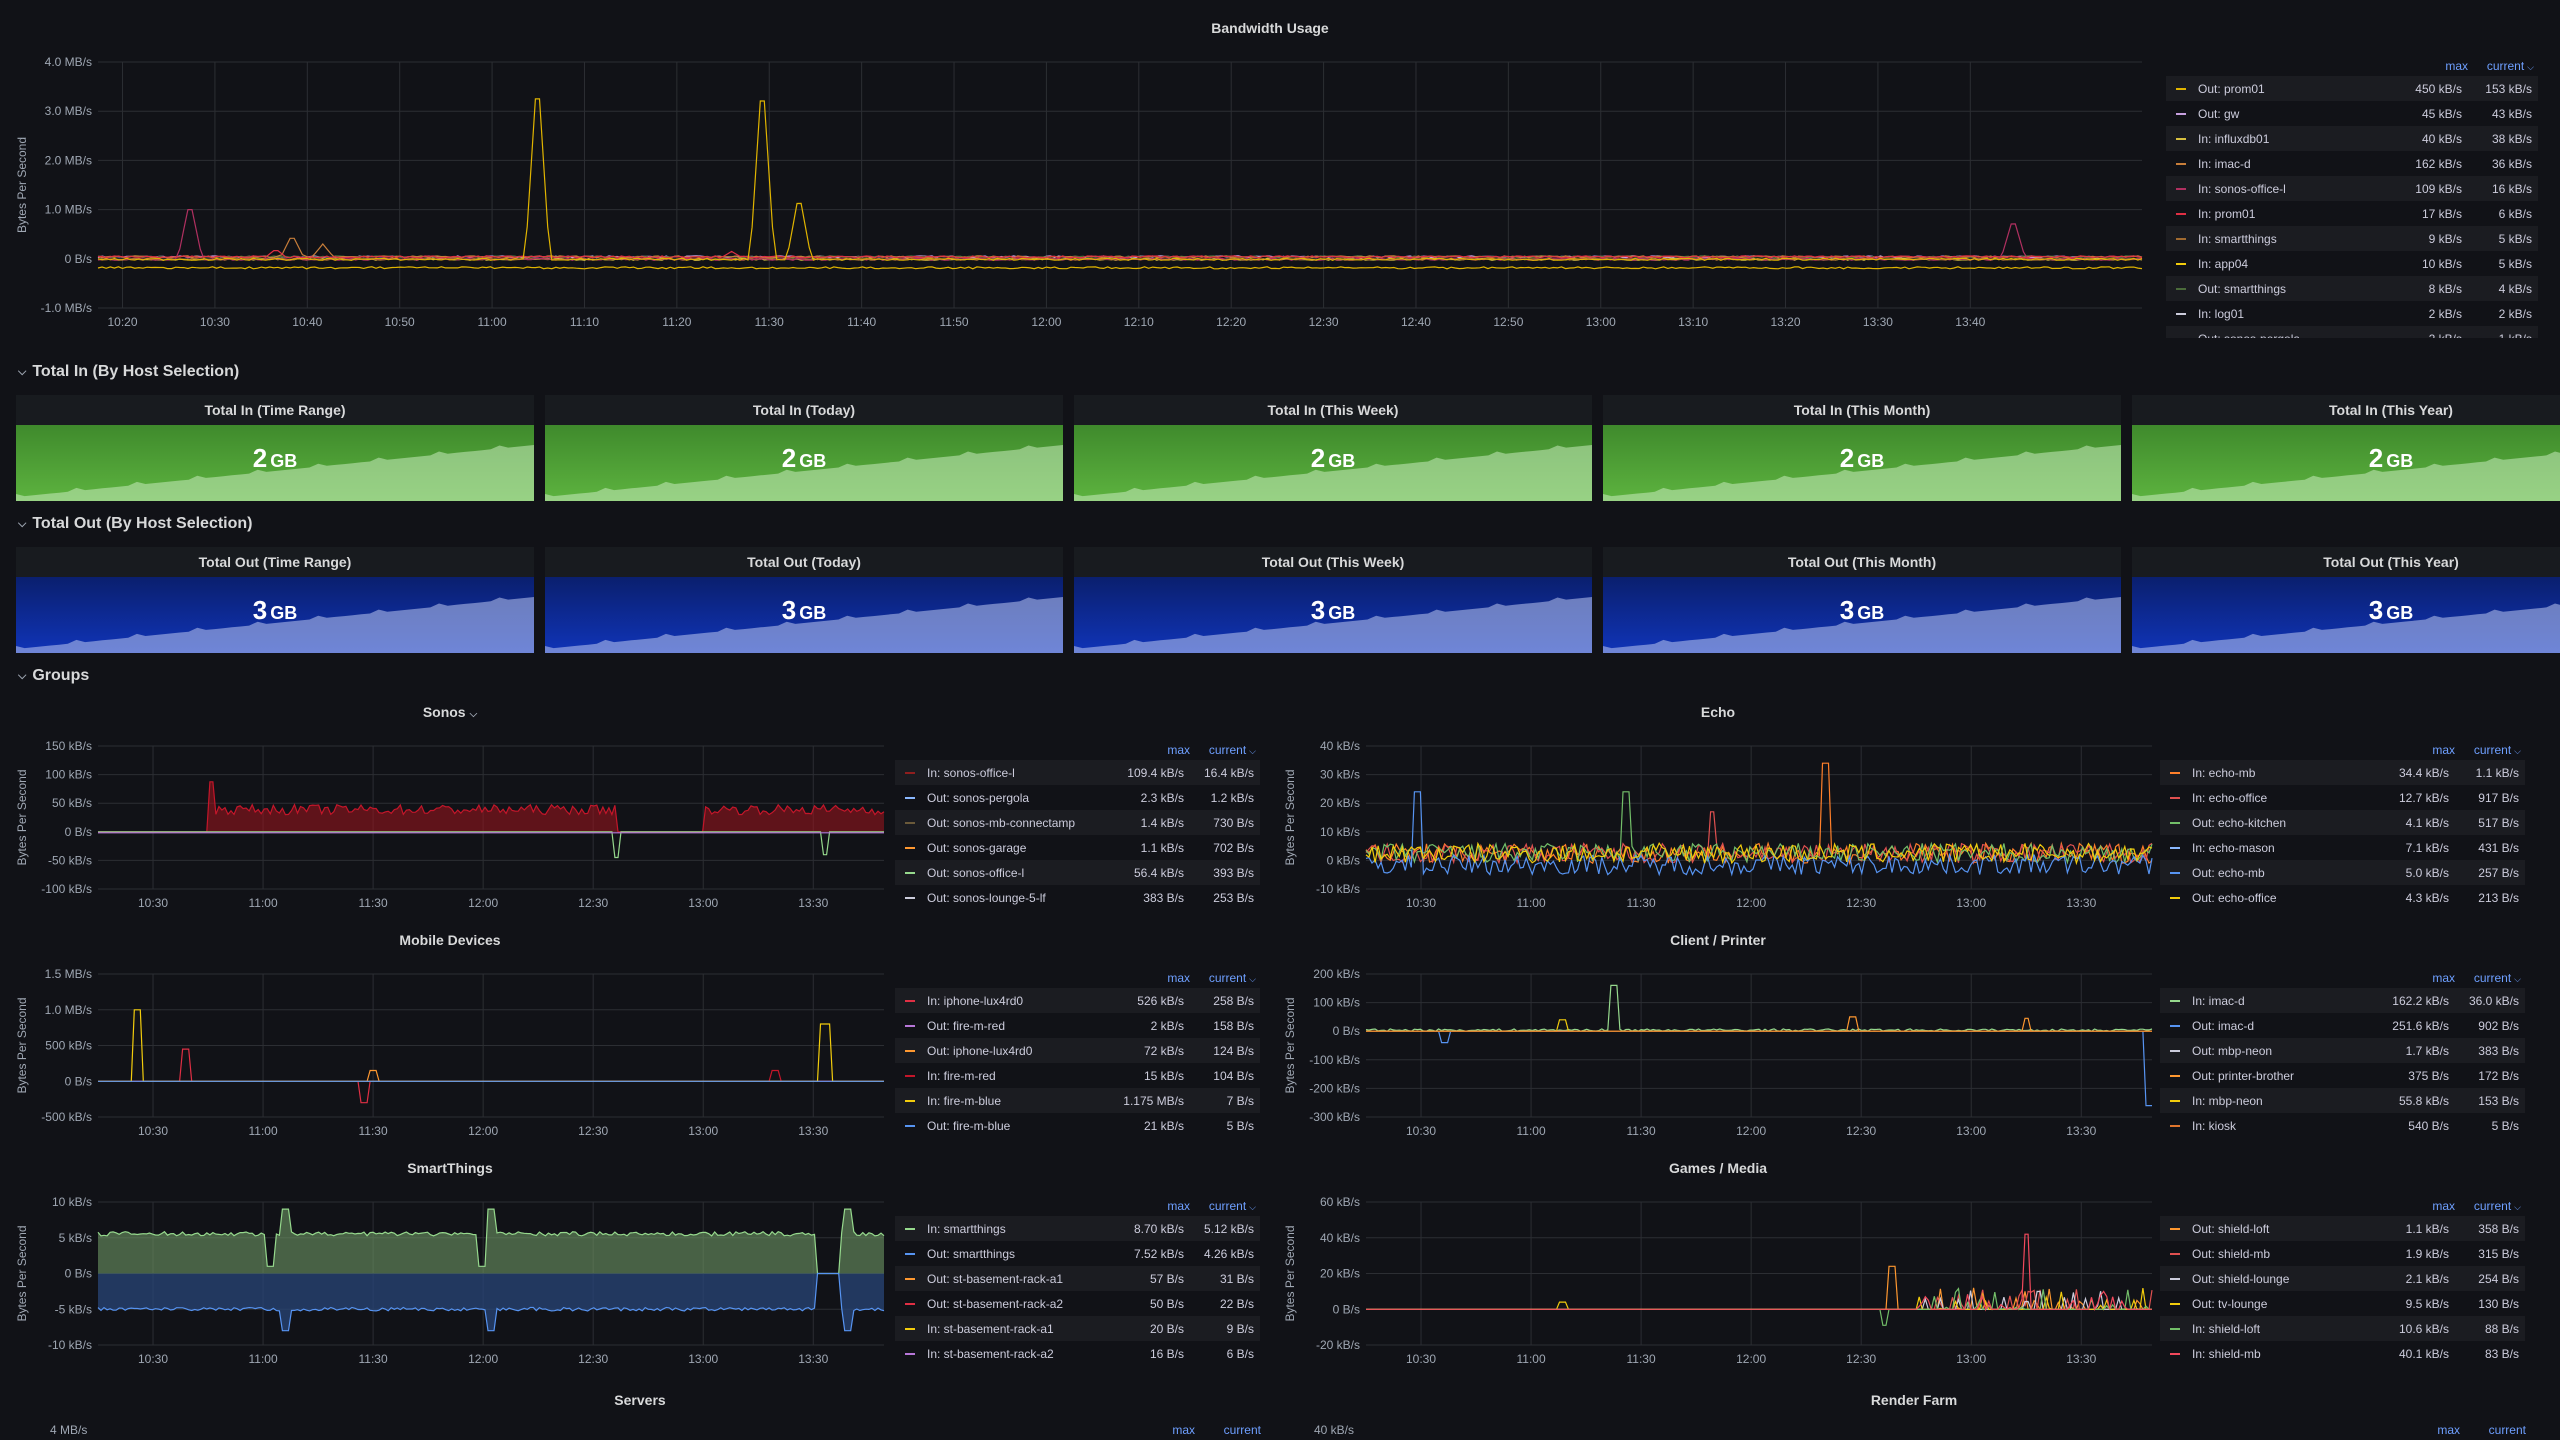 Image resolution: width=2560 pixels, height=1440 pixels. Describe the element at coordinates (2342, 1075) in the screenshot. I see `legend-item: Out: printer-brother 375 B/s 172 B/s` at that location.